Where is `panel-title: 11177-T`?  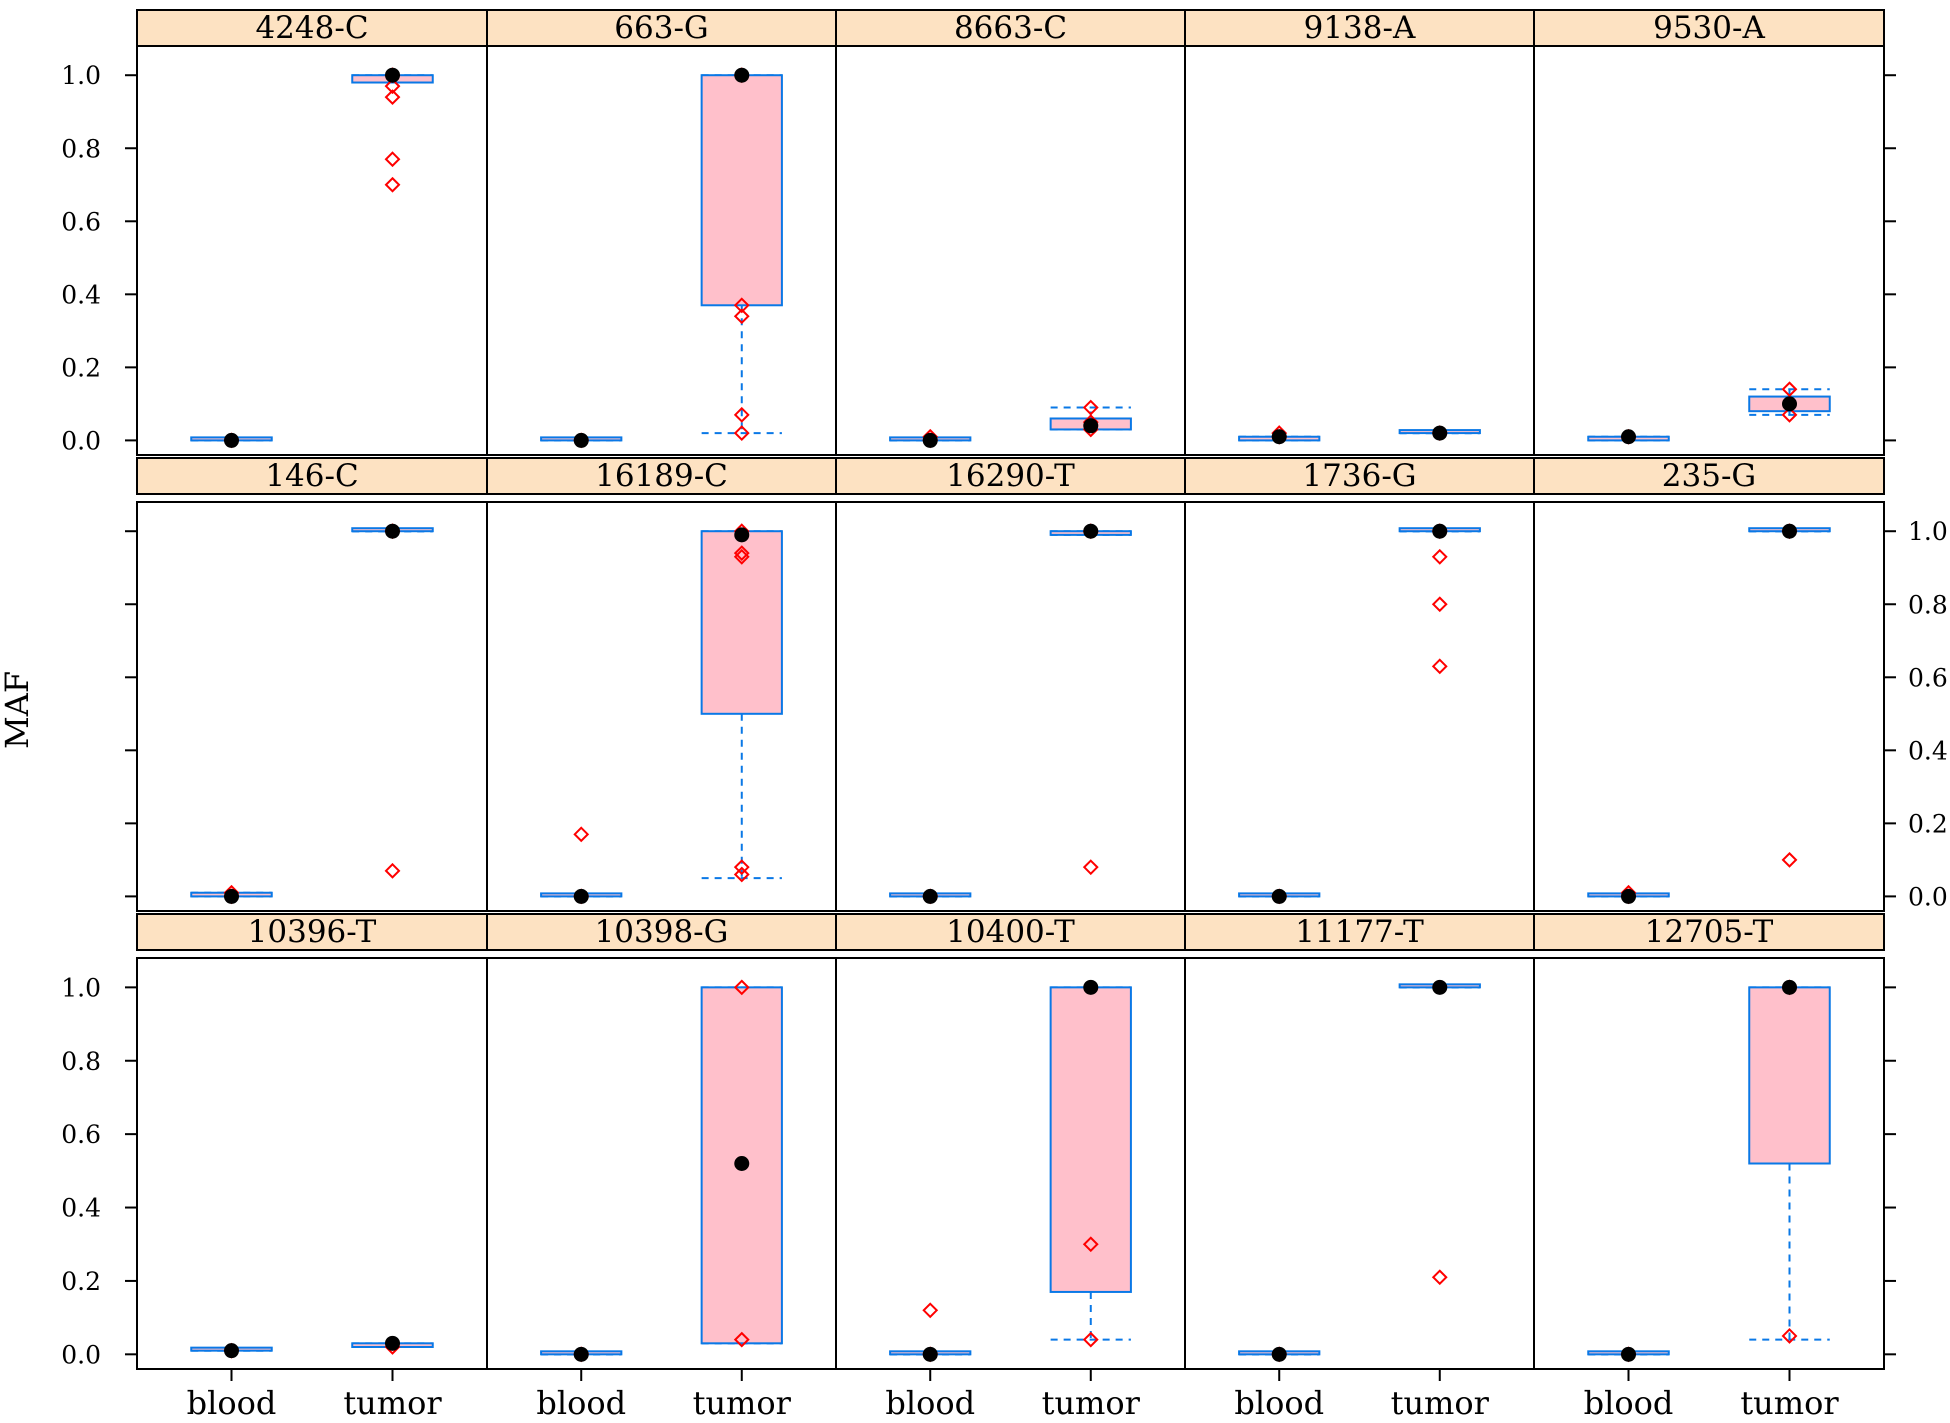 panel-title: 11177-T is located at coordinates (1359, 932).